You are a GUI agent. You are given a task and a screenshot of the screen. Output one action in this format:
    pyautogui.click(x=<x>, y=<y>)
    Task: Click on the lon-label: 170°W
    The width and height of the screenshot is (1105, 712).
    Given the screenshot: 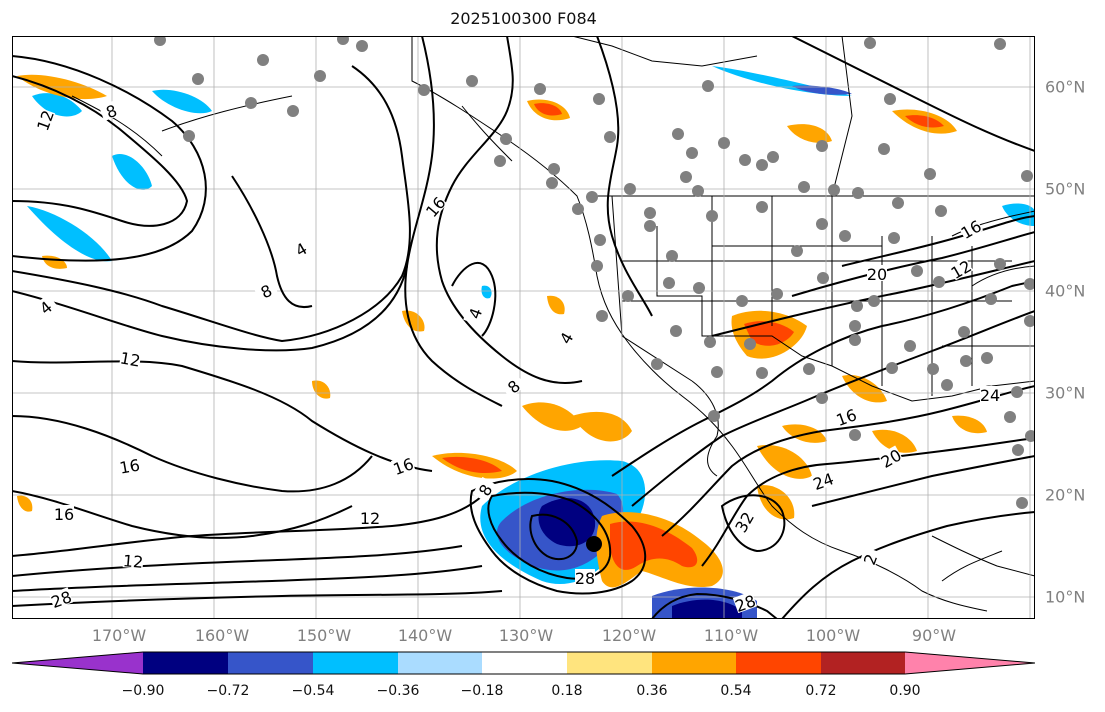 What is the action you would take?
    pyautogui.click(x=119, y=635)
    